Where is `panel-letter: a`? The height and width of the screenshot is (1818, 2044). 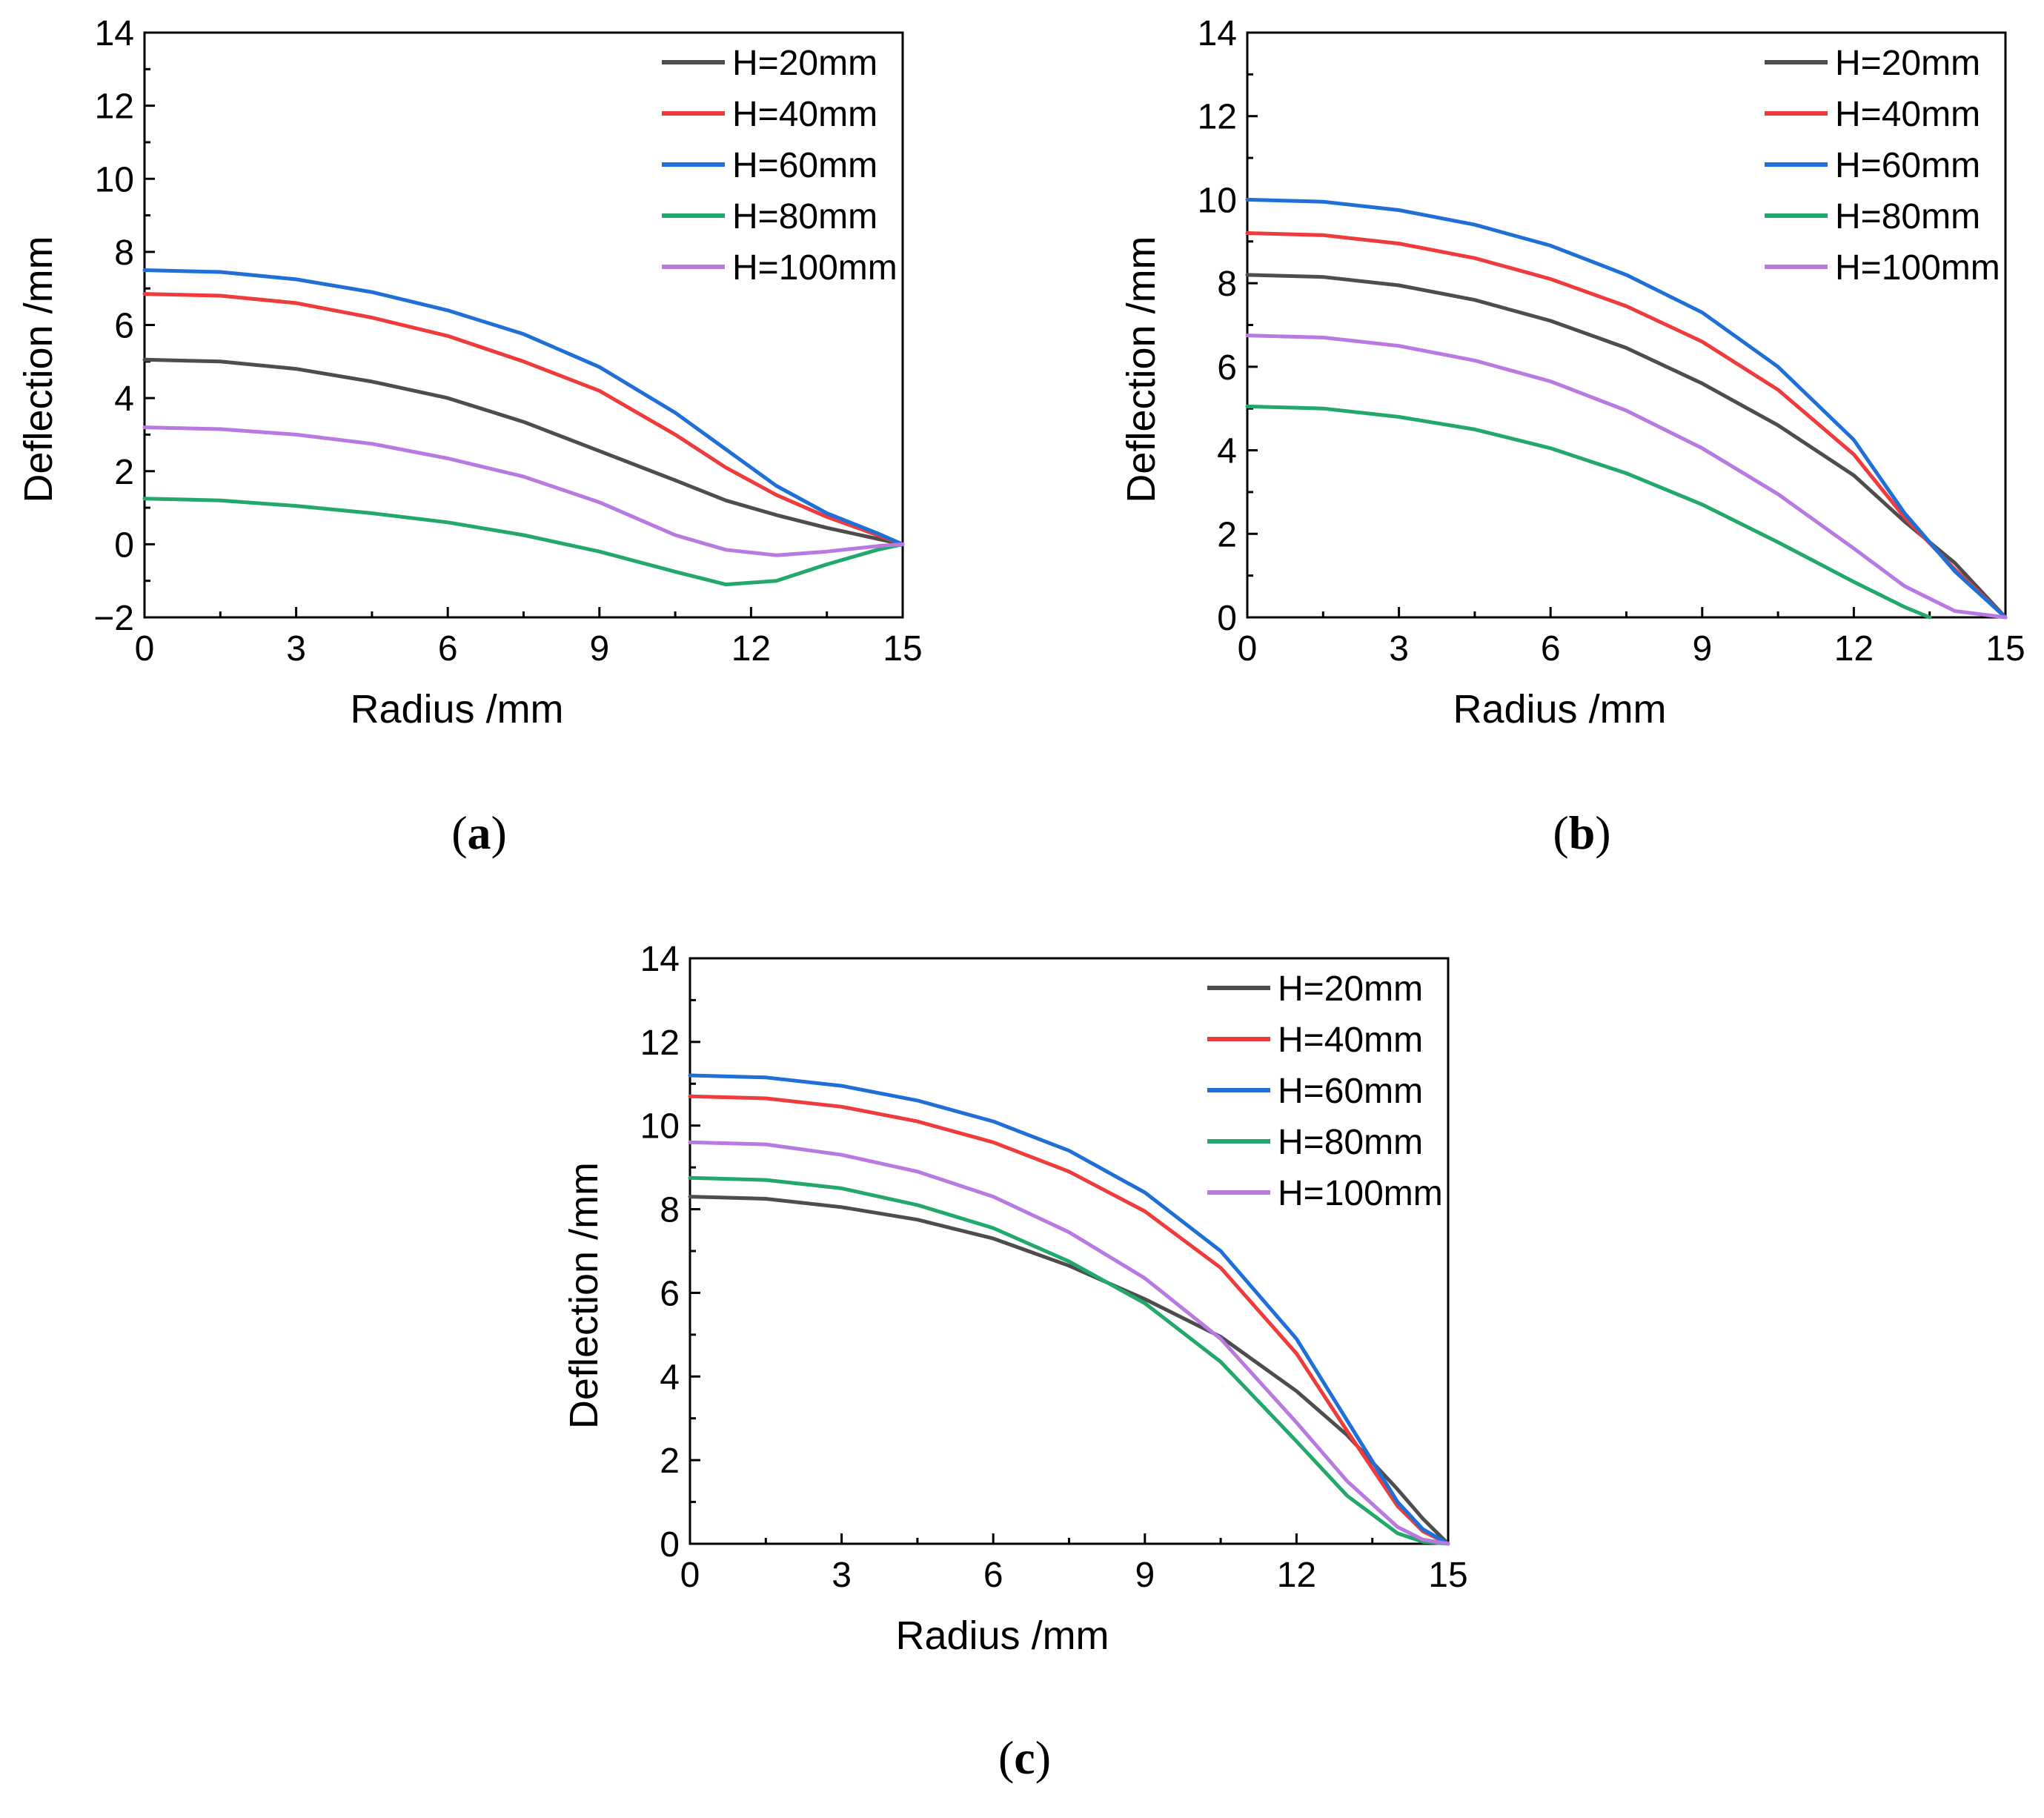
panel-letter: a is located at coordinates (480, 832).